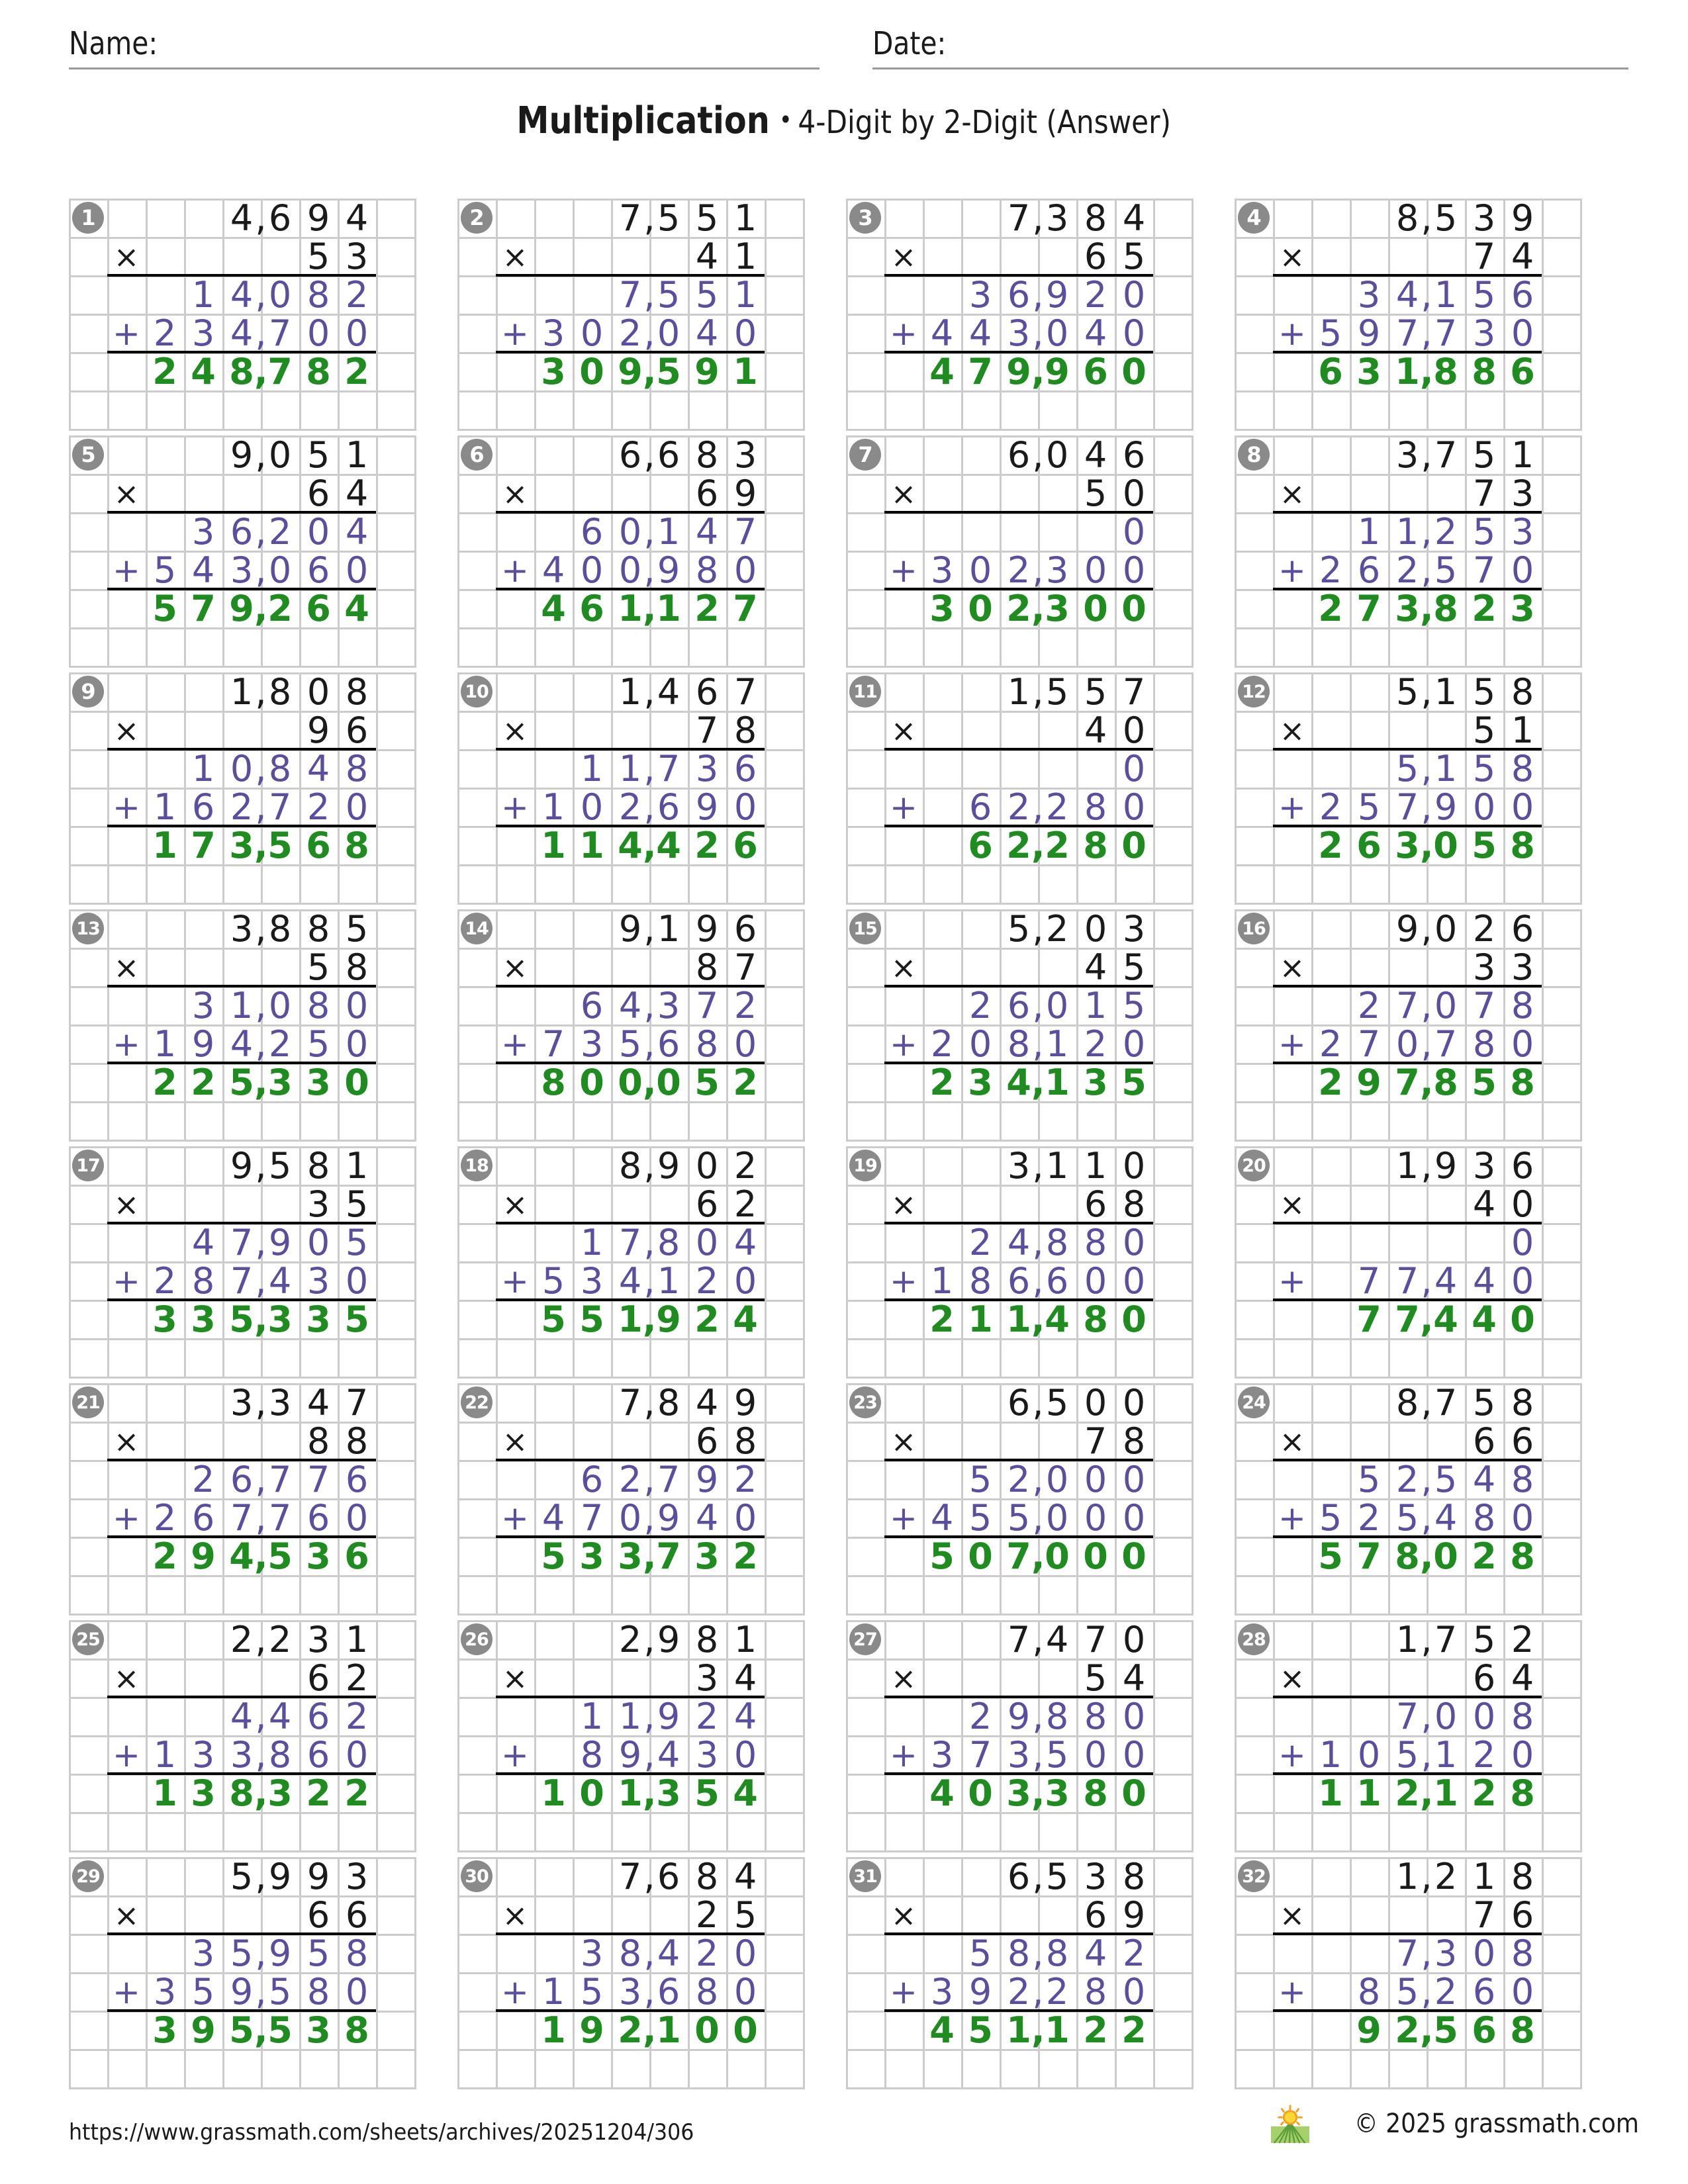 The image size is (1688, 2184). What do you see at coordinates (630, 371) in the screenshot?
I see `product-digit: 9` at bounding box center [630, 371].